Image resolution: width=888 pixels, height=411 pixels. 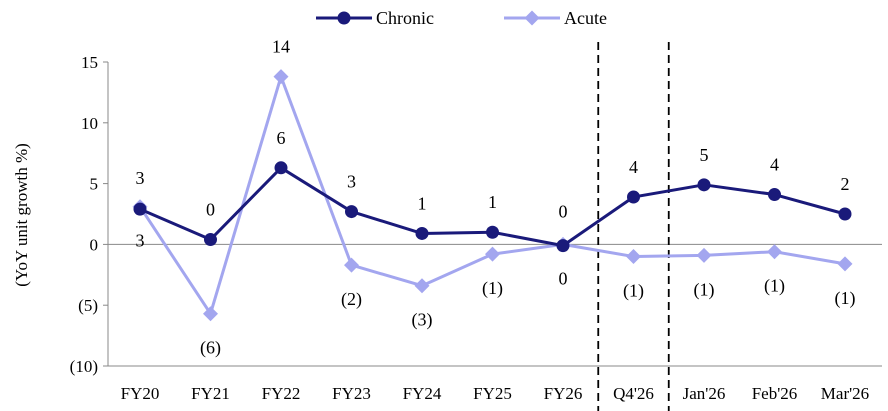 I want to click on x-tick-label: FY26, so click(x=563, y=393).